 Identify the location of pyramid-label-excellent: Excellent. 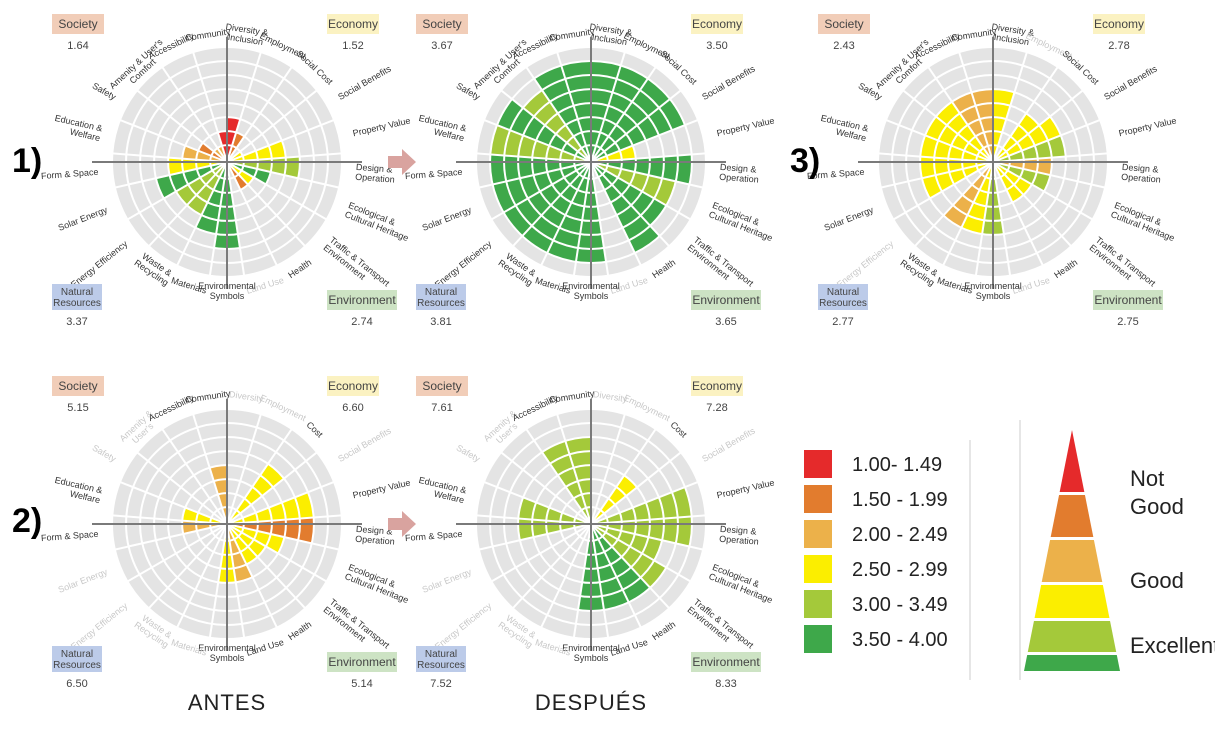
(1172, 645).